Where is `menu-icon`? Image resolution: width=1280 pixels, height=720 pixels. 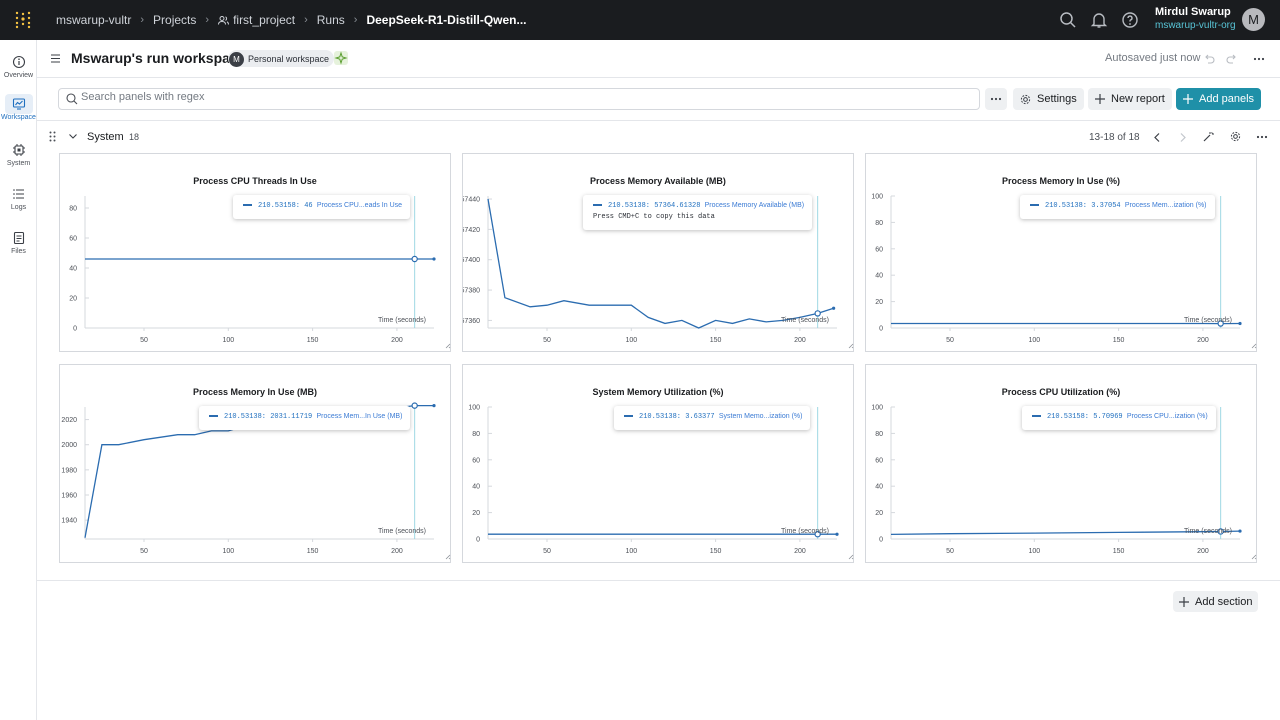
menu-icon is located at coordinates (55, 58).